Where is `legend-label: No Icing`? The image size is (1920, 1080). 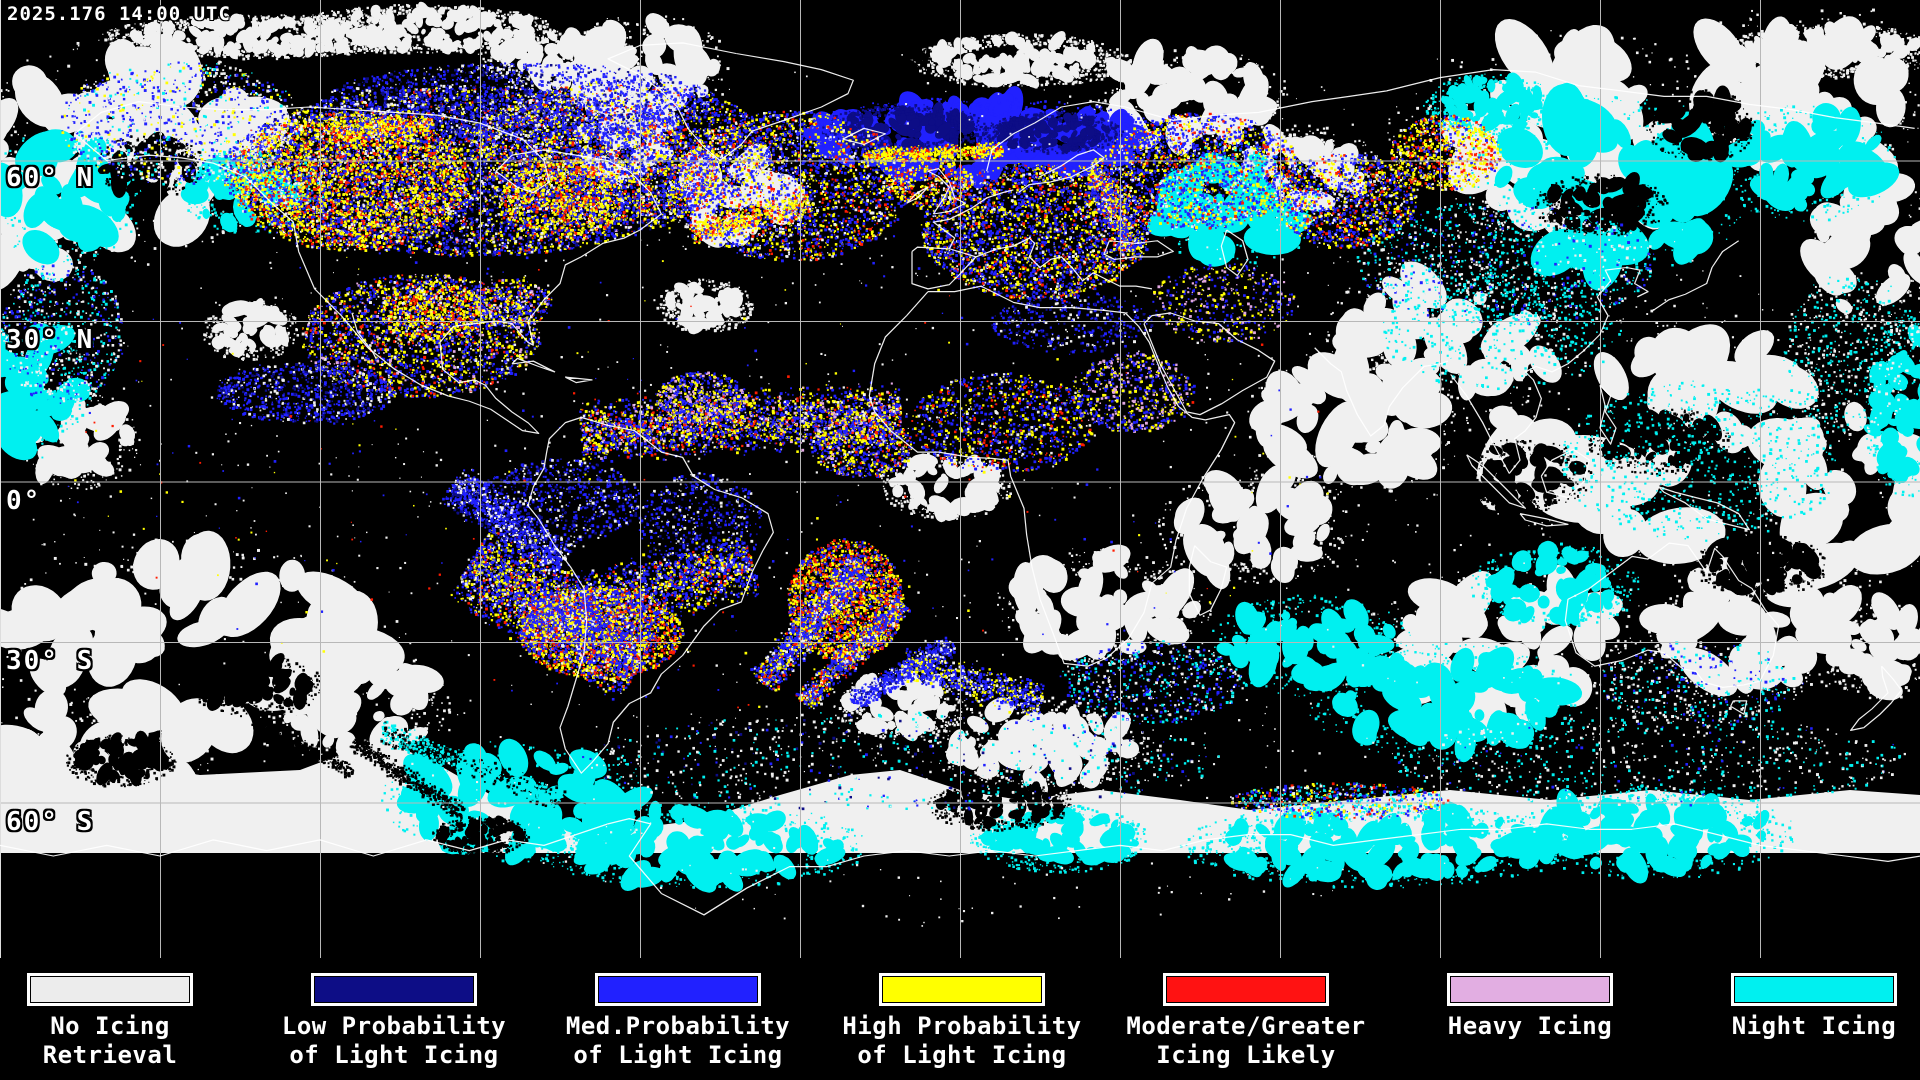 legend-label: No Icing is located at coordinates (110, 1026).